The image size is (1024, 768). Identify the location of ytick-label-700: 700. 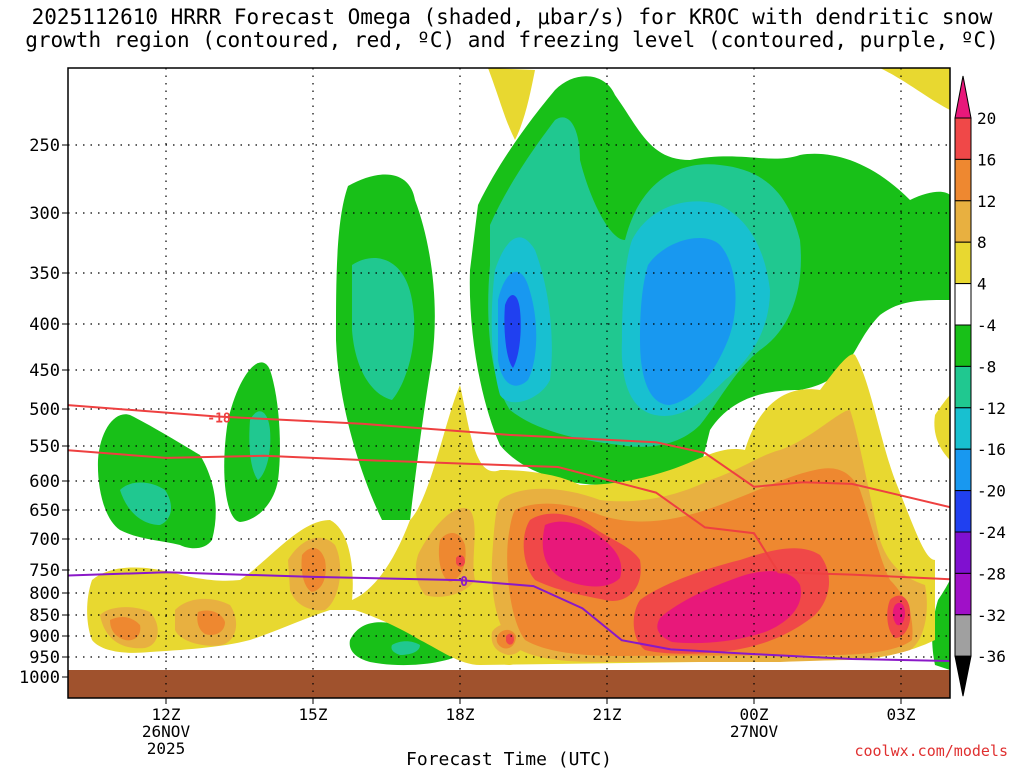
(44, 540).